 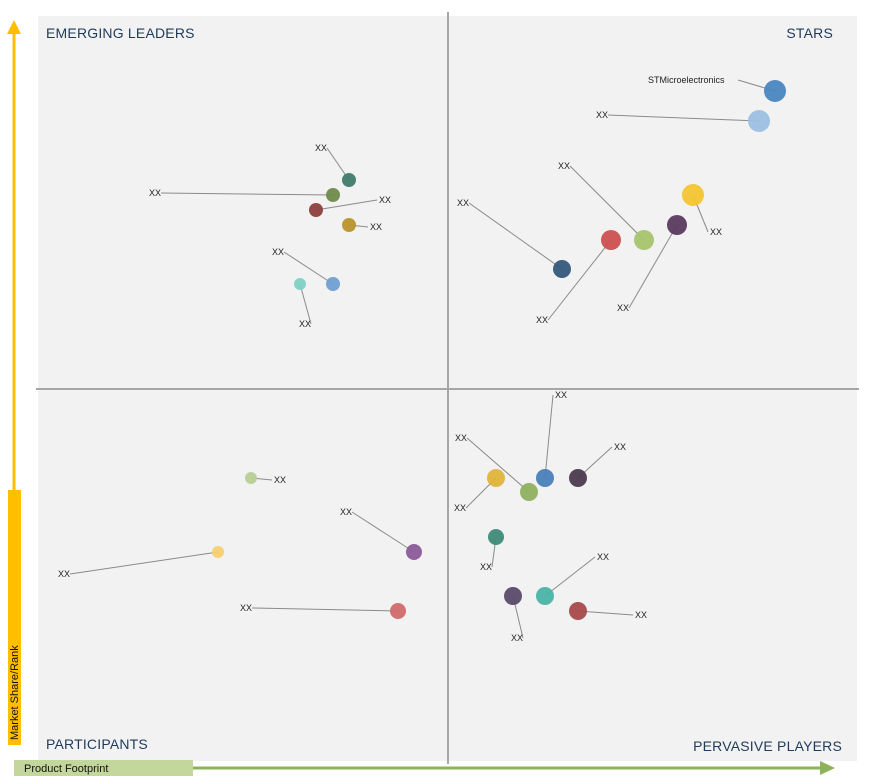 I want to click on quadrant-title-emerging-leaders: EMERGING LEADERS, so click(x=120, y=33).